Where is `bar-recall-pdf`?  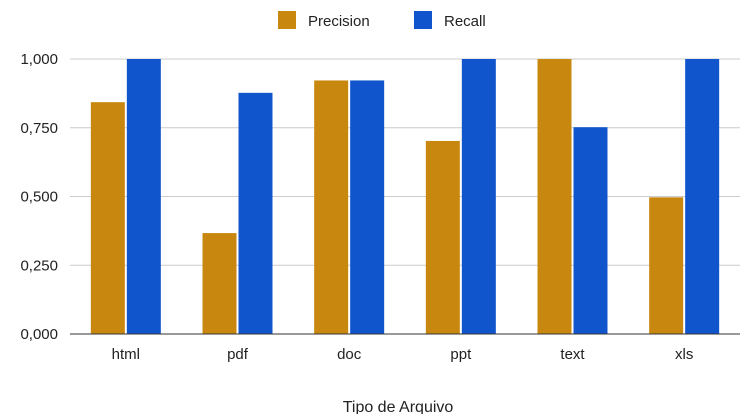
bar-recall-pdf is located at coordinates (255, 213).